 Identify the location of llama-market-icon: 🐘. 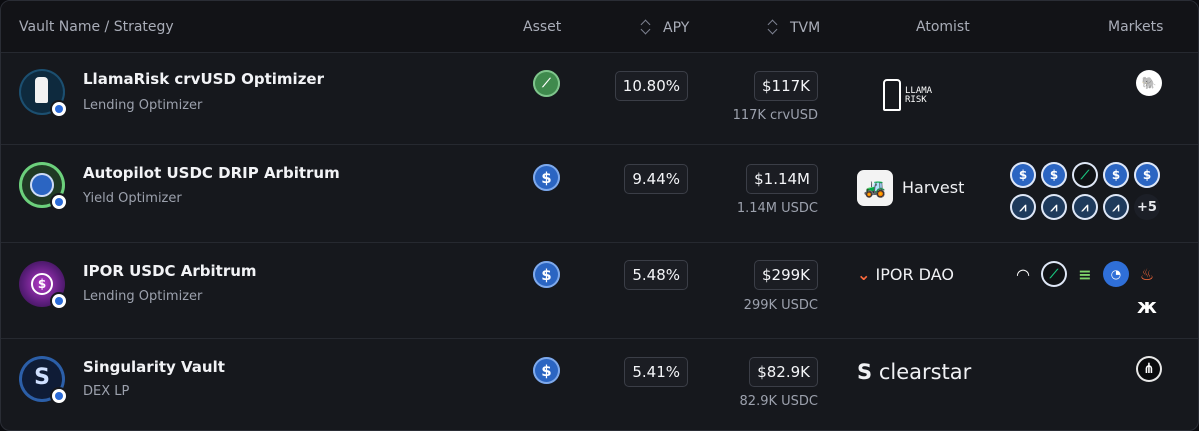
(1149, 83).